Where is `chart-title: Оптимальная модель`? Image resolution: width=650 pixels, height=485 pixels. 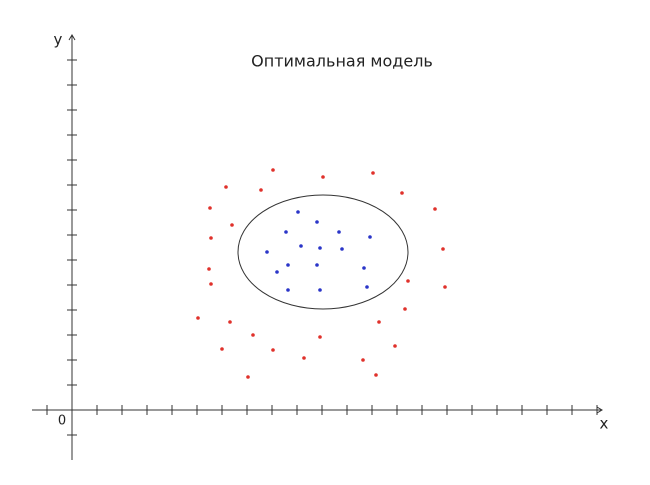
chart-title: Оптимальная модель is located at coordinates (342, 61).